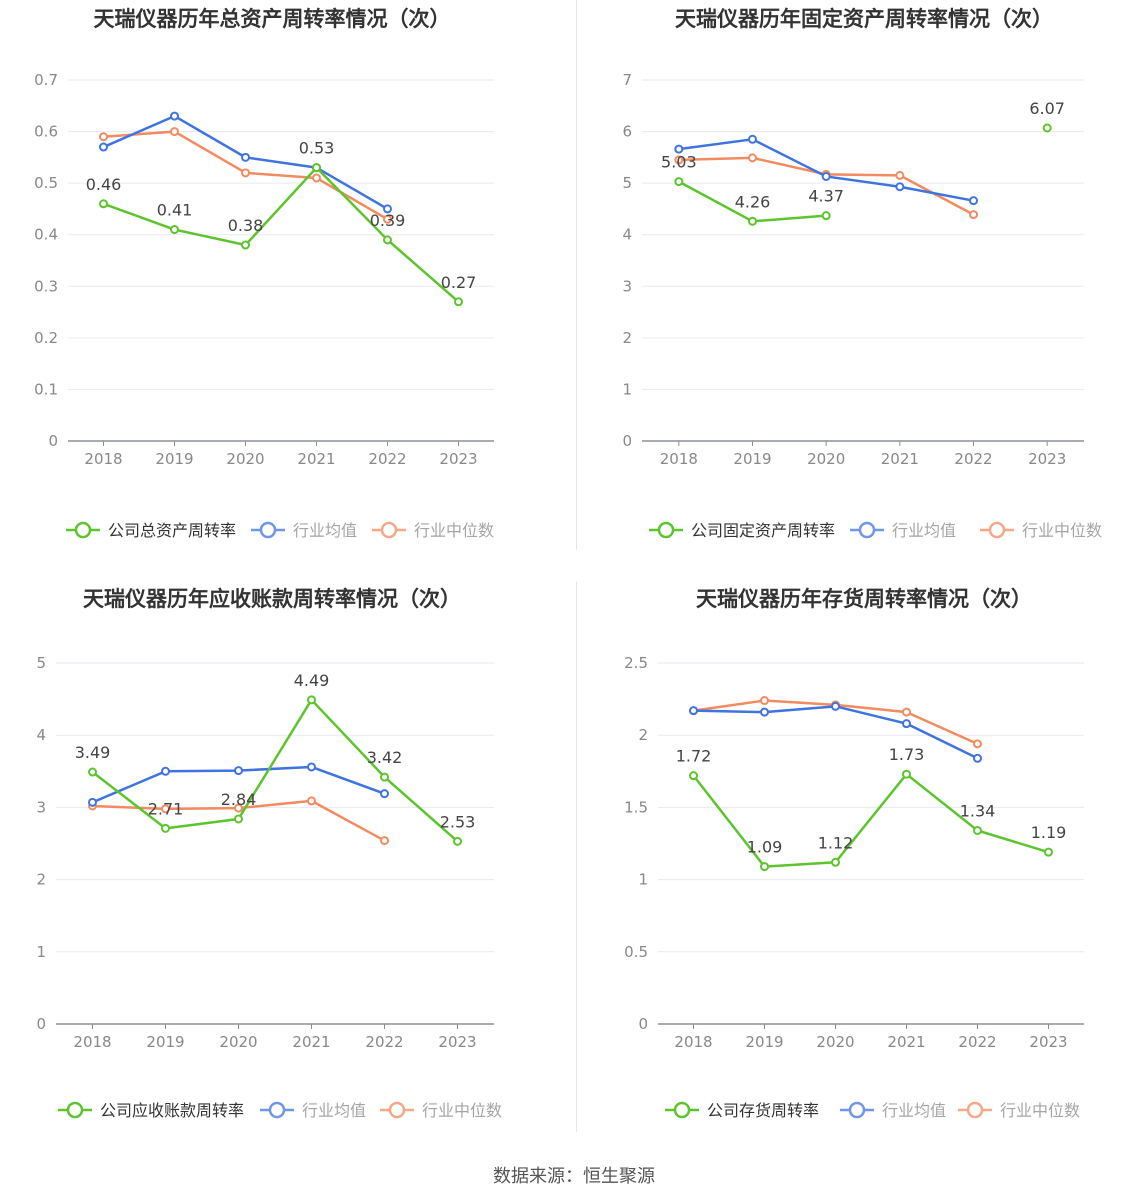  Describe the element at coordinates (104, 184) in the screenshot. I see `data-label: 0.46` at that location.